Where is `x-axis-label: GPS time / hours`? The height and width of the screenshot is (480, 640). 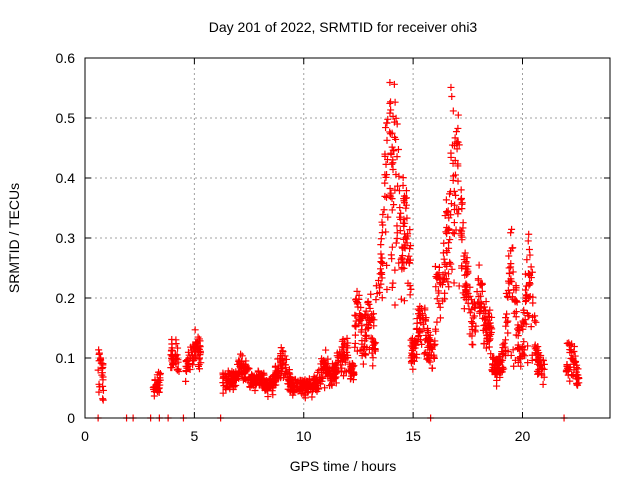
x-axis-label: GPS time / hours is located at coordinates (343, 466).